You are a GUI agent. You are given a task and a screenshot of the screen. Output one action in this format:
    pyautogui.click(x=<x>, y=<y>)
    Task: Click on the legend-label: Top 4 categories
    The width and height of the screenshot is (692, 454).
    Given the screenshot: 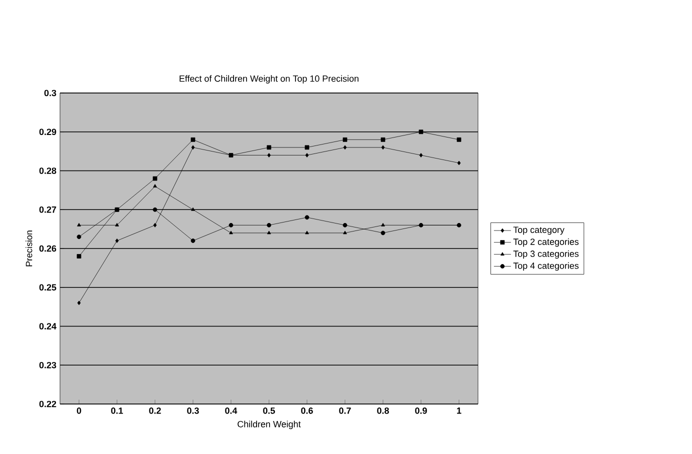 What is the action you would take?
    pyautogui.click(x=546, y=266)
    